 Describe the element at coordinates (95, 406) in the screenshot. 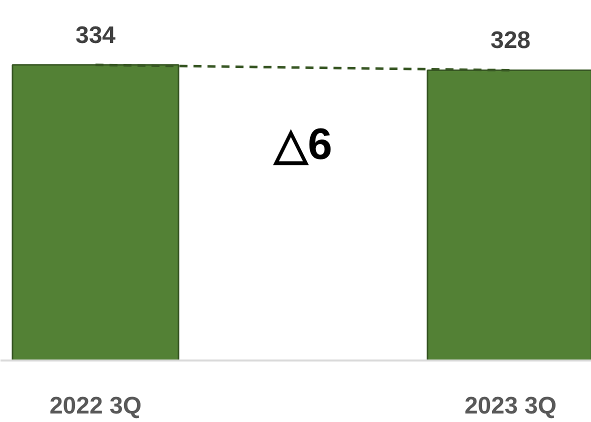

I see `x-tick-label: 2022 3Q` at that location.